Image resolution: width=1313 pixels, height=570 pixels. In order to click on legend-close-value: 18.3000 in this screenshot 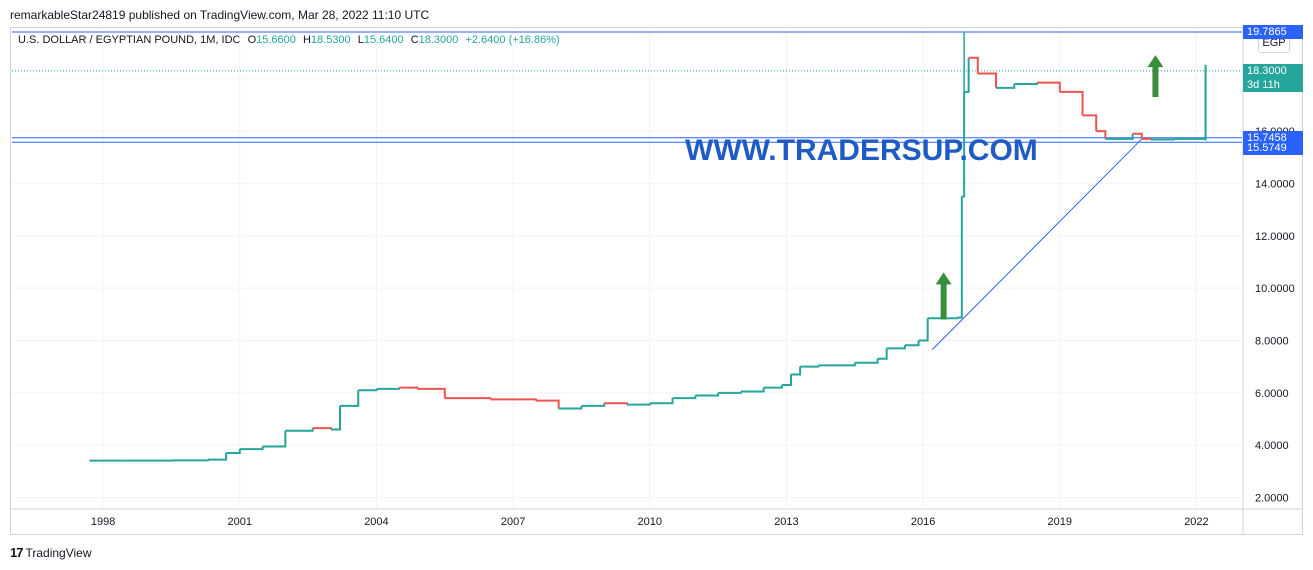, I will do `click(438, 40)`.